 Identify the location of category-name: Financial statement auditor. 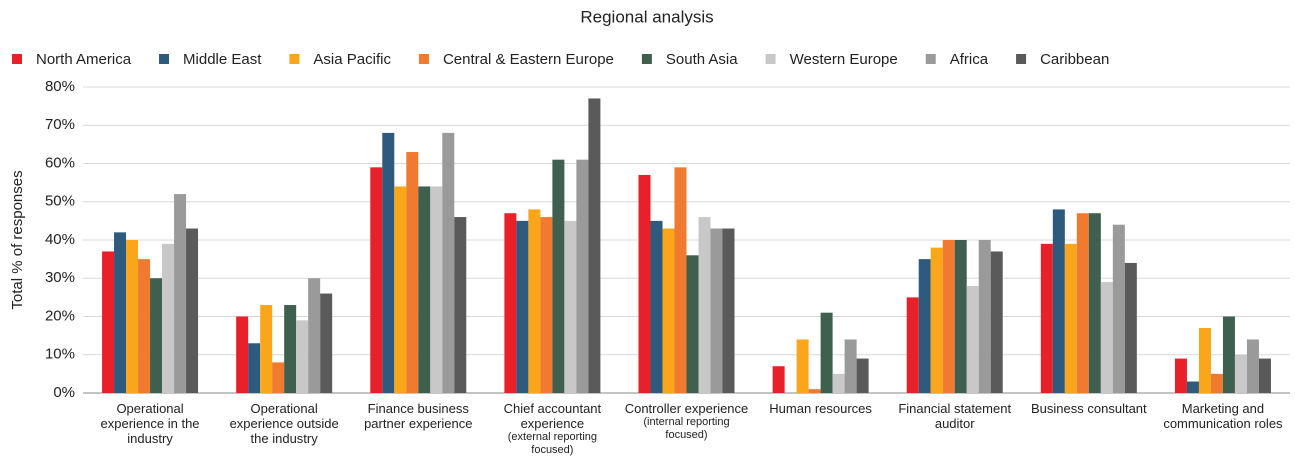
(955, 416).